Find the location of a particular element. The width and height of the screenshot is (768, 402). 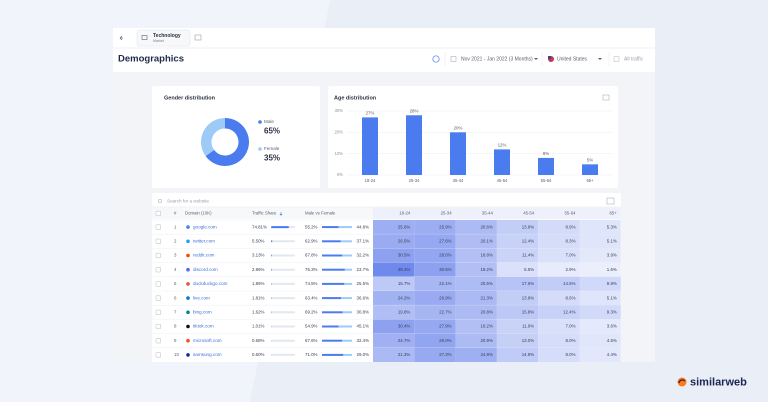

country: United States is located at coordinates (572, 59).